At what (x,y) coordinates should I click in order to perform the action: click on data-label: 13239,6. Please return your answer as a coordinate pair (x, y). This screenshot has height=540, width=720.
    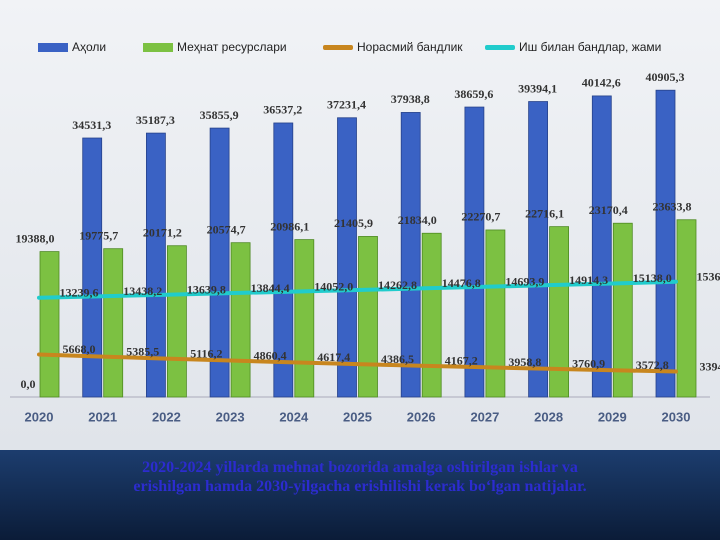
    Looking at the image, I should click on (79, 292).